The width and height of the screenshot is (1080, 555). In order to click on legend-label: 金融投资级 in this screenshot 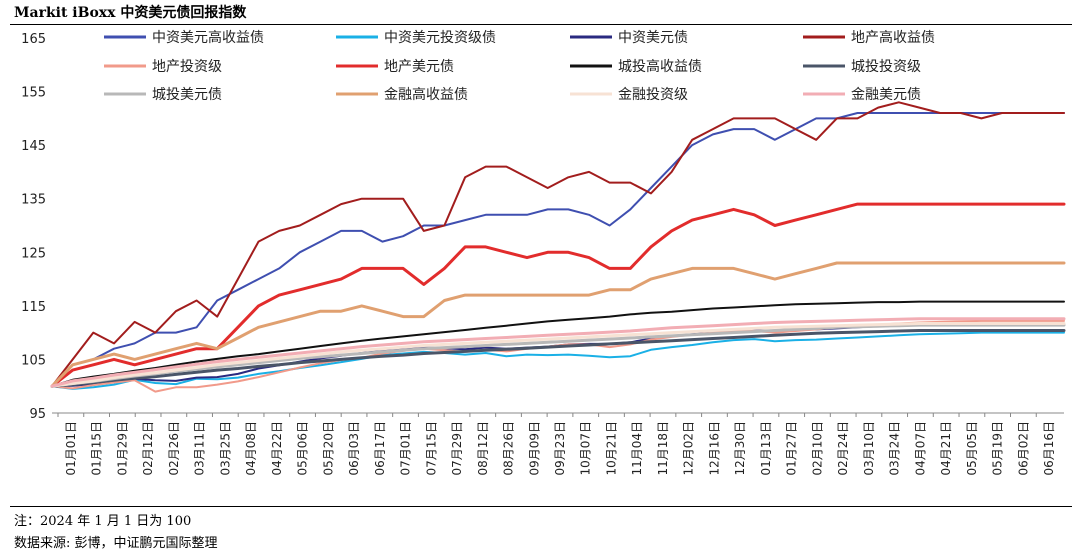, I will do `click(653, 95)`.